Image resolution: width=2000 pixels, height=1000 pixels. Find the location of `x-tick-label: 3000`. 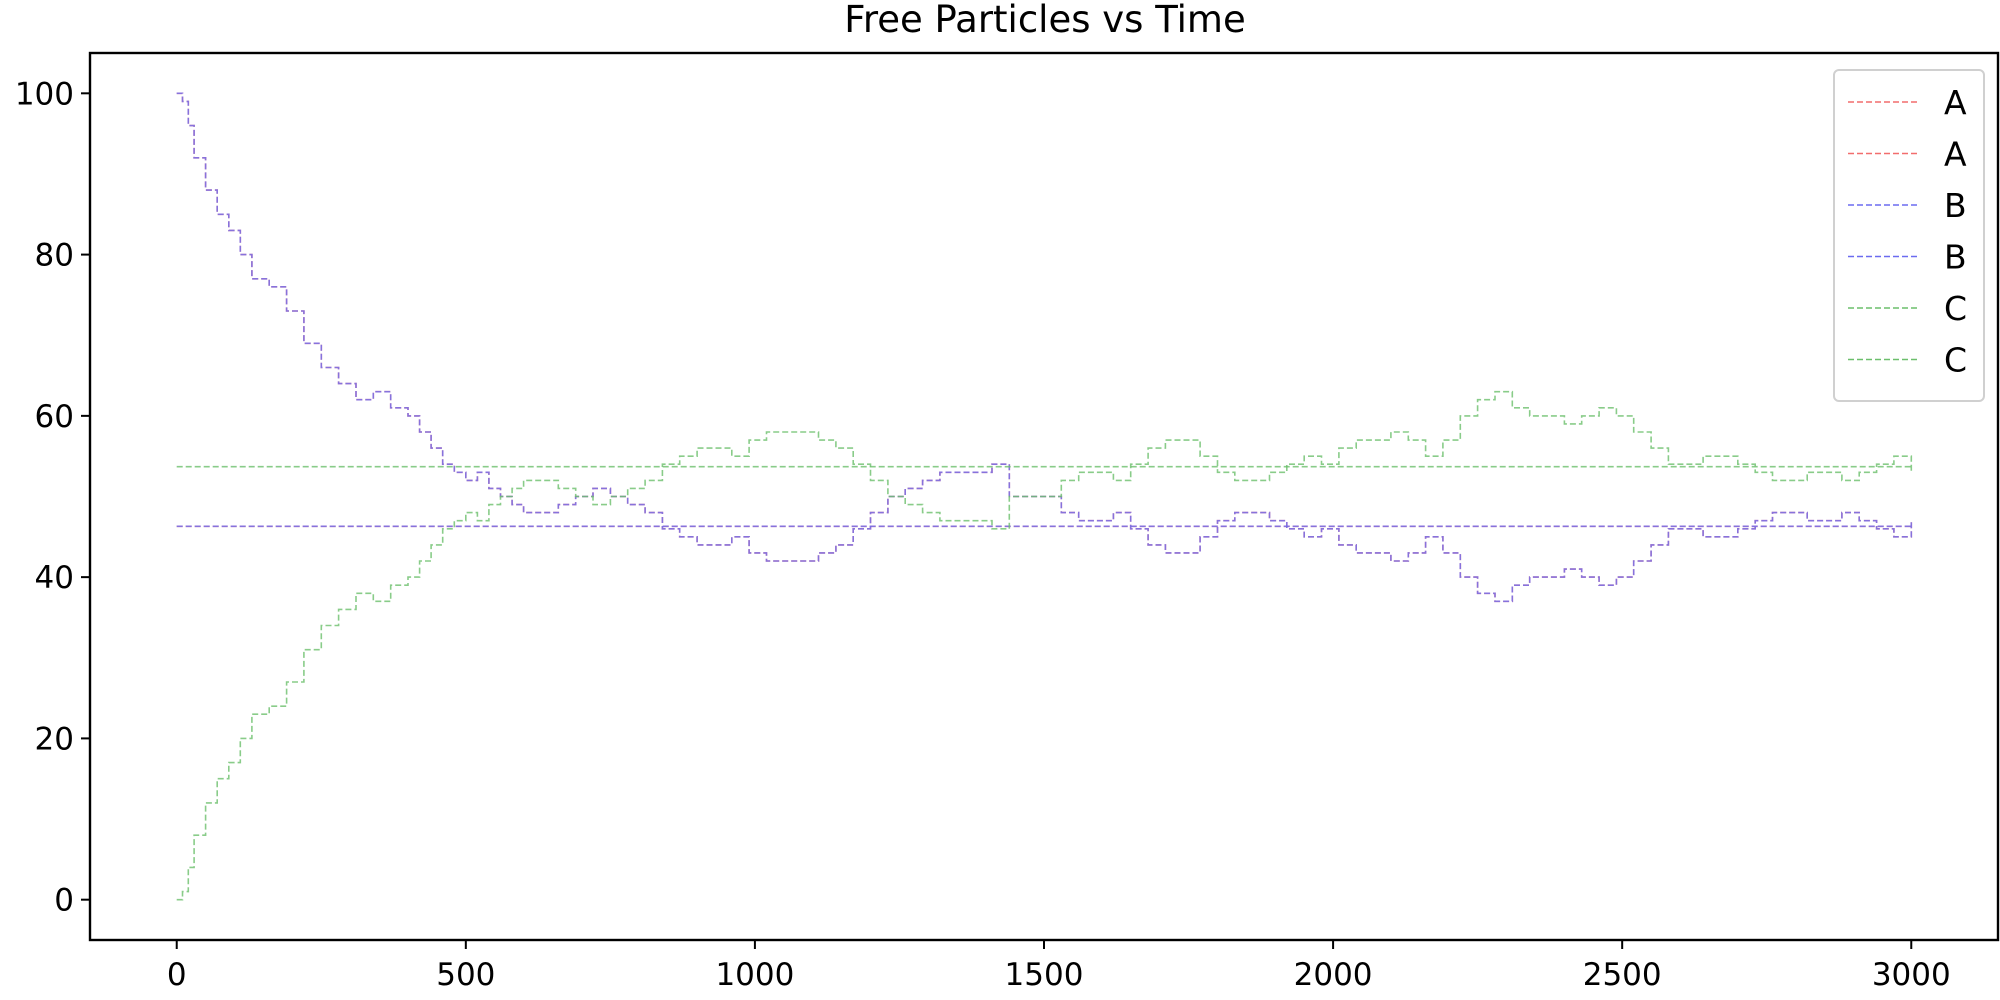

x-tick-label: 3000 is located at coordinates (1911, 975).